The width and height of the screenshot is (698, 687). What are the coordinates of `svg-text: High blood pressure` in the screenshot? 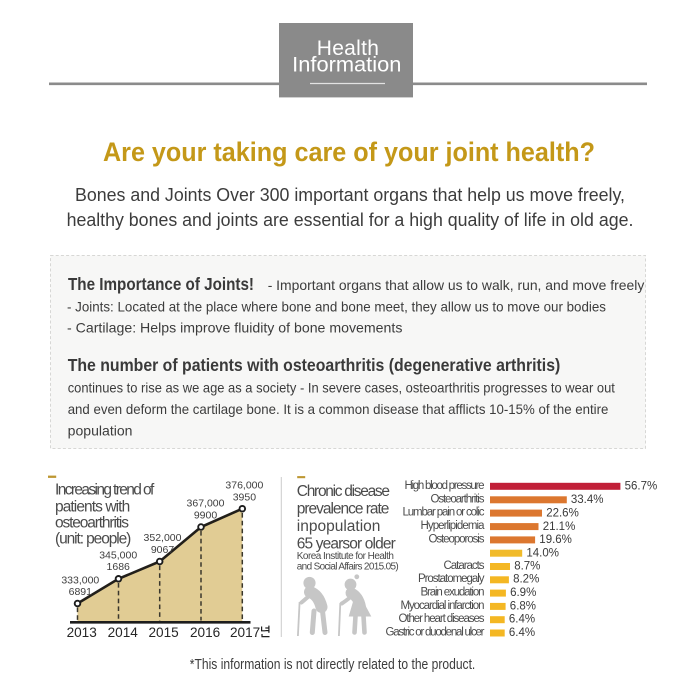 It's located at (445, 486).